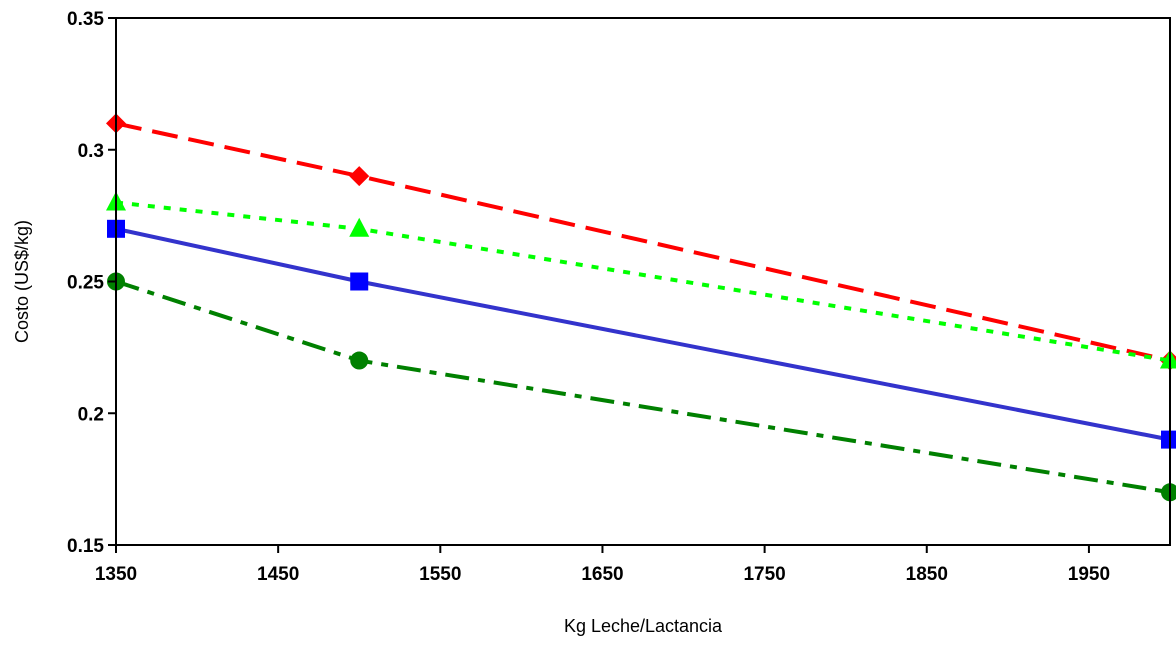 This screenshot has height=646, width=1176. Describe the element at coordinates (91, 151) in the screenshot. I see `y-tick-label: 0.3` at that location.